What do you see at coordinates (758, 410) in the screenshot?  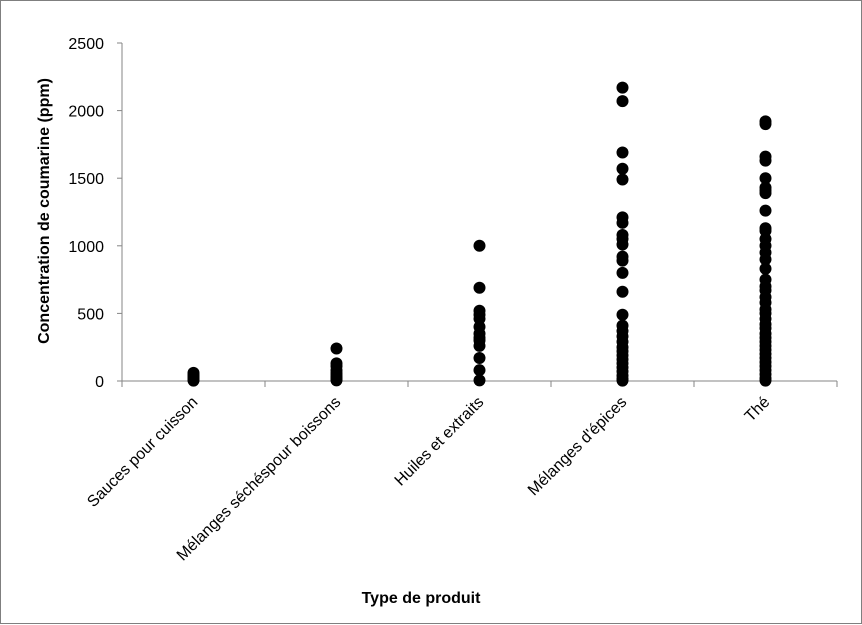 I see `x-tick-label: Thé` at bounding box center [758, 410].